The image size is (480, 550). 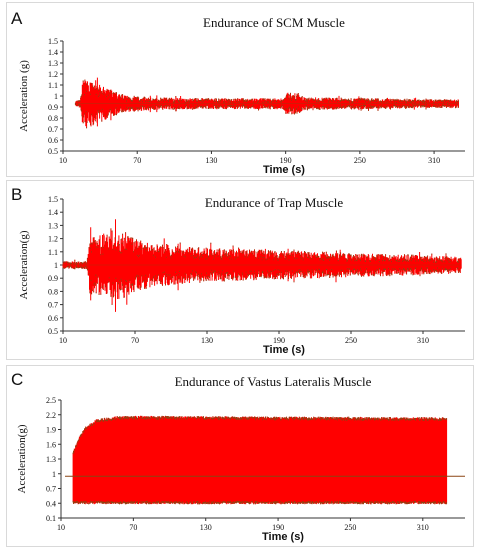 I want to click on y-tick-label: 0.1, so click(x=51, y=518).